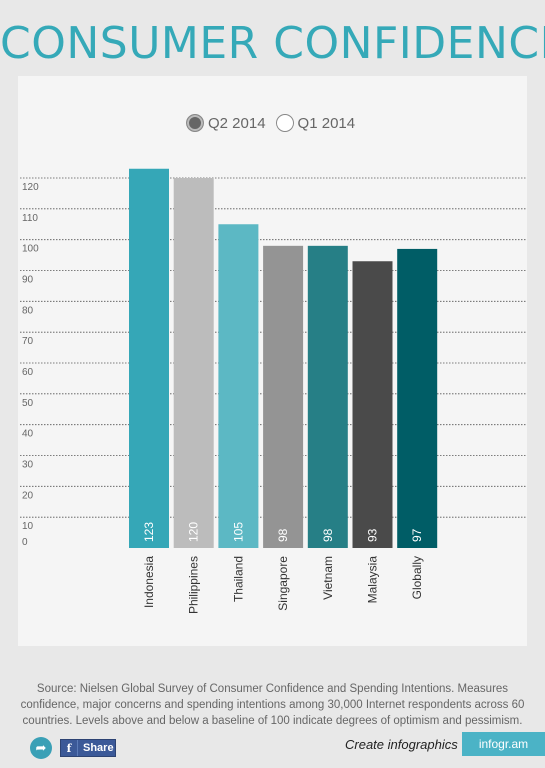 This screenshot has width=545, height=768. What do you see at coordinates (28, 526) in the screenshot?
I see `y-tick-label: 10` at bounding box center [28, 526].